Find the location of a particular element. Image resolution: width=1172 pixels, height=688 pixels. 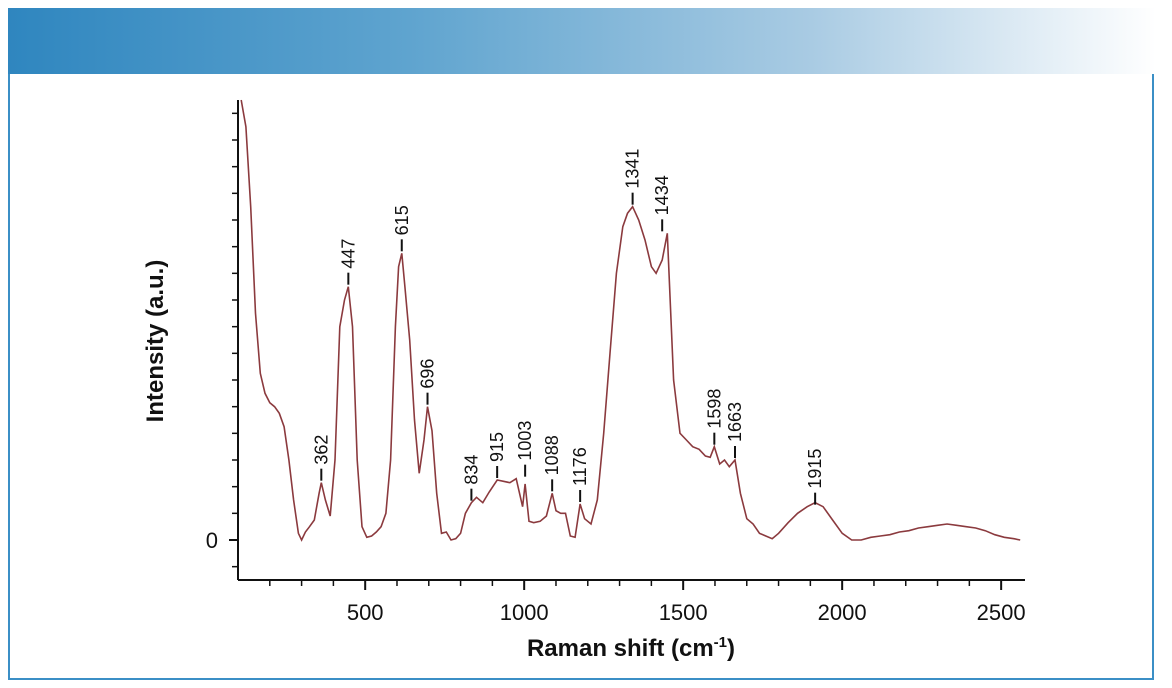

peak-annotation: 834 is located at coordinates (471, 478).